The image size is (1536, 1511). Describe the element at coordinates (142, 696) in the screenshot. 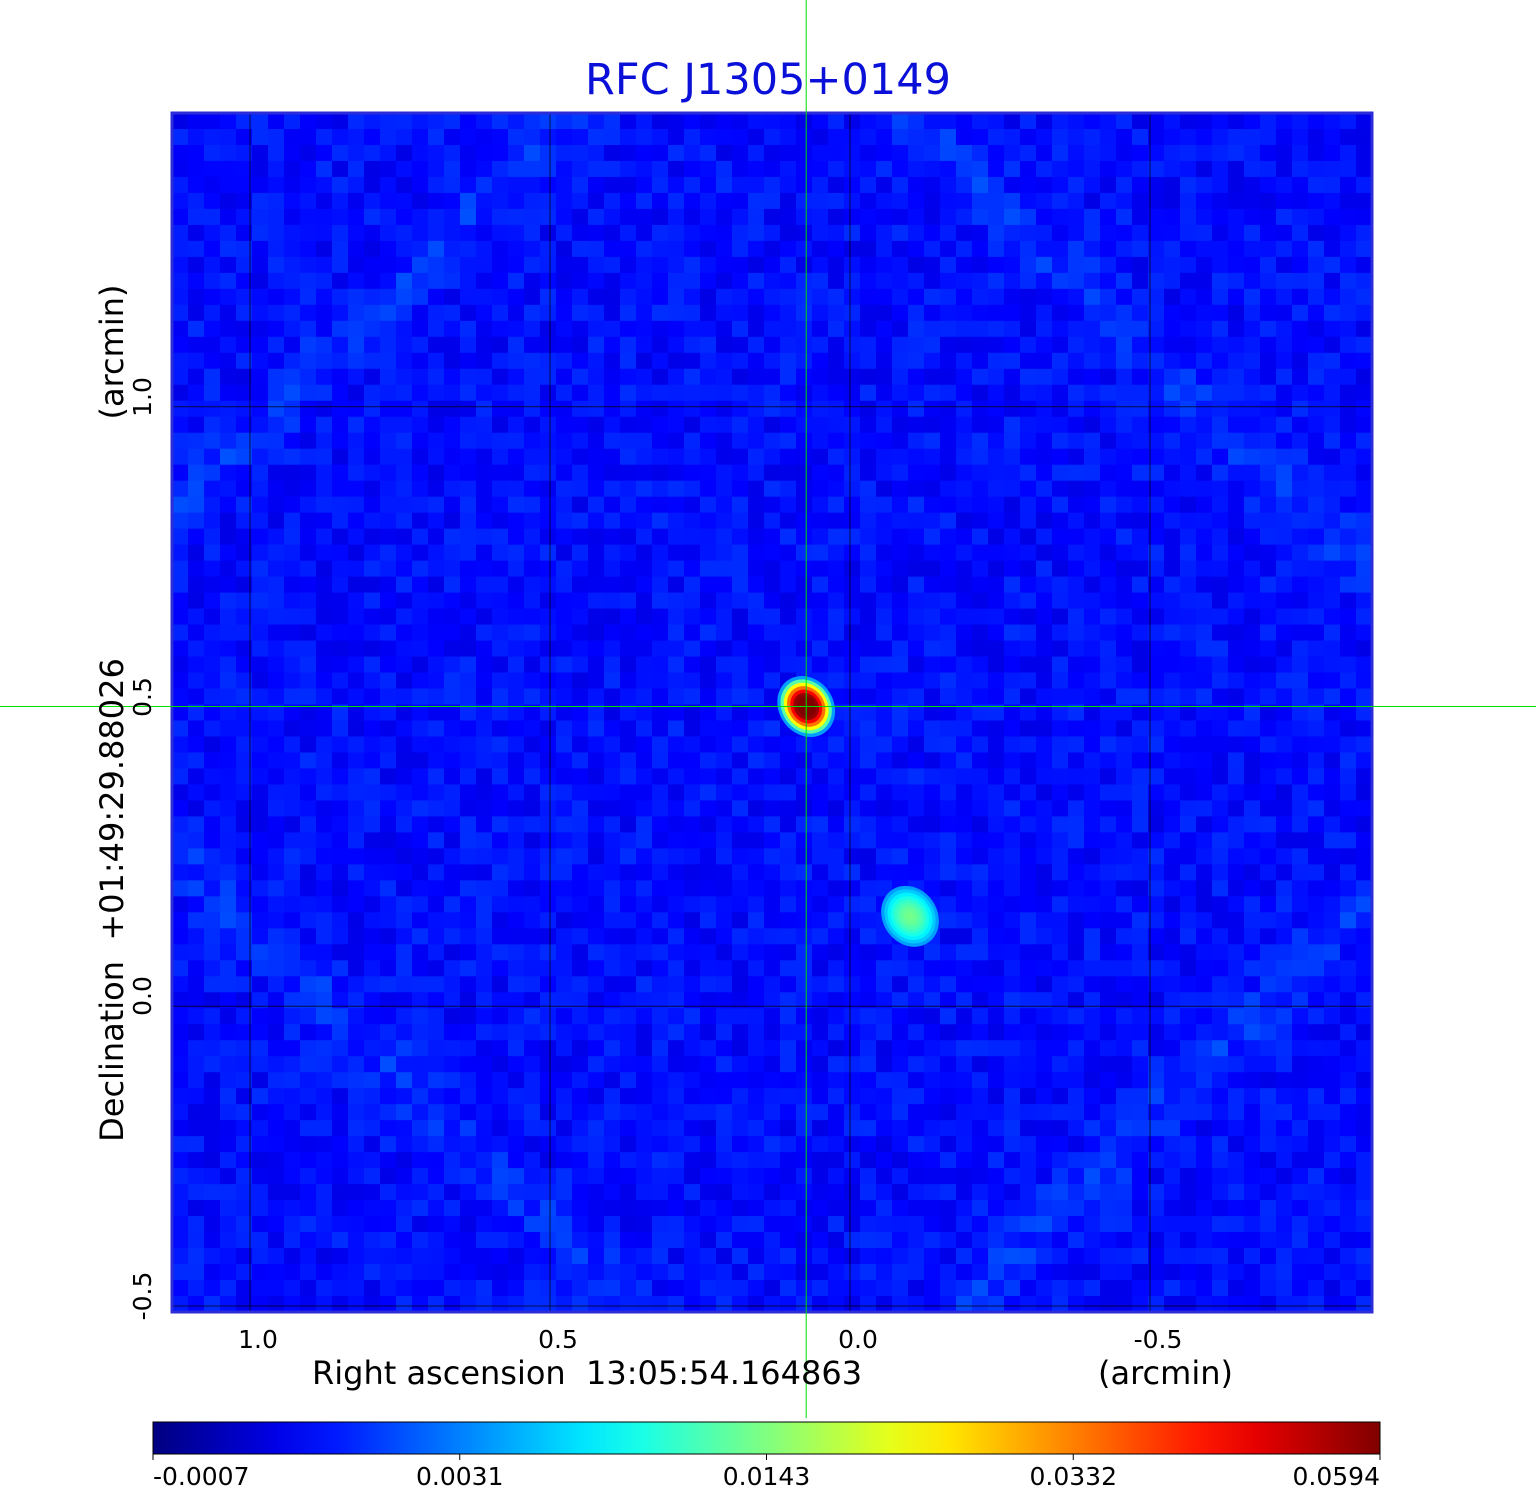

I see `y-tick-label: 0.5` at that location.